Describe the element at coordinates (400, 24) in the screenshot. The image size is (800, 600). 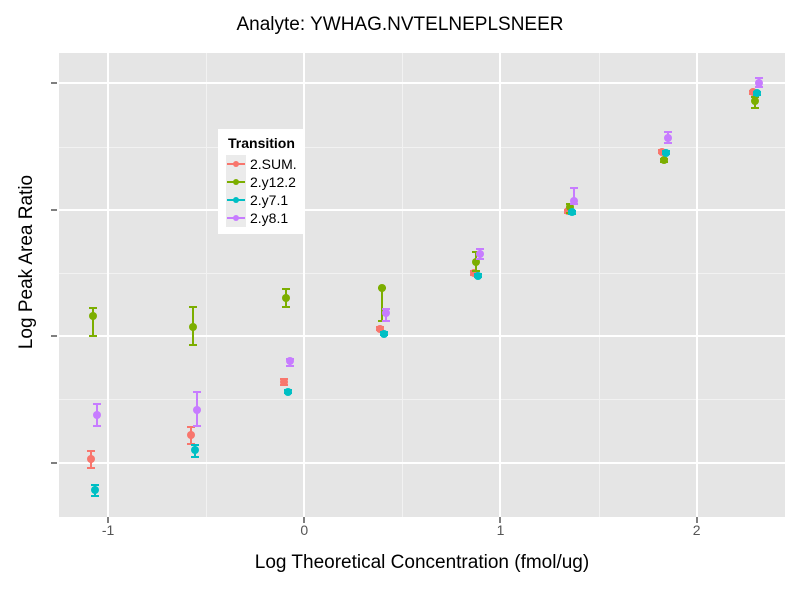
I see `chart-title: Analyte: YWHAG.NVTELNEPLSNEER` at that location.